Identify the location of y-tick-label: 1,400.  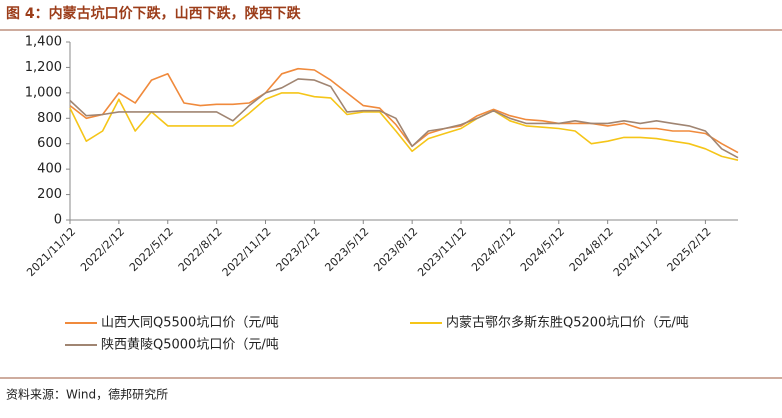
(43, 42).